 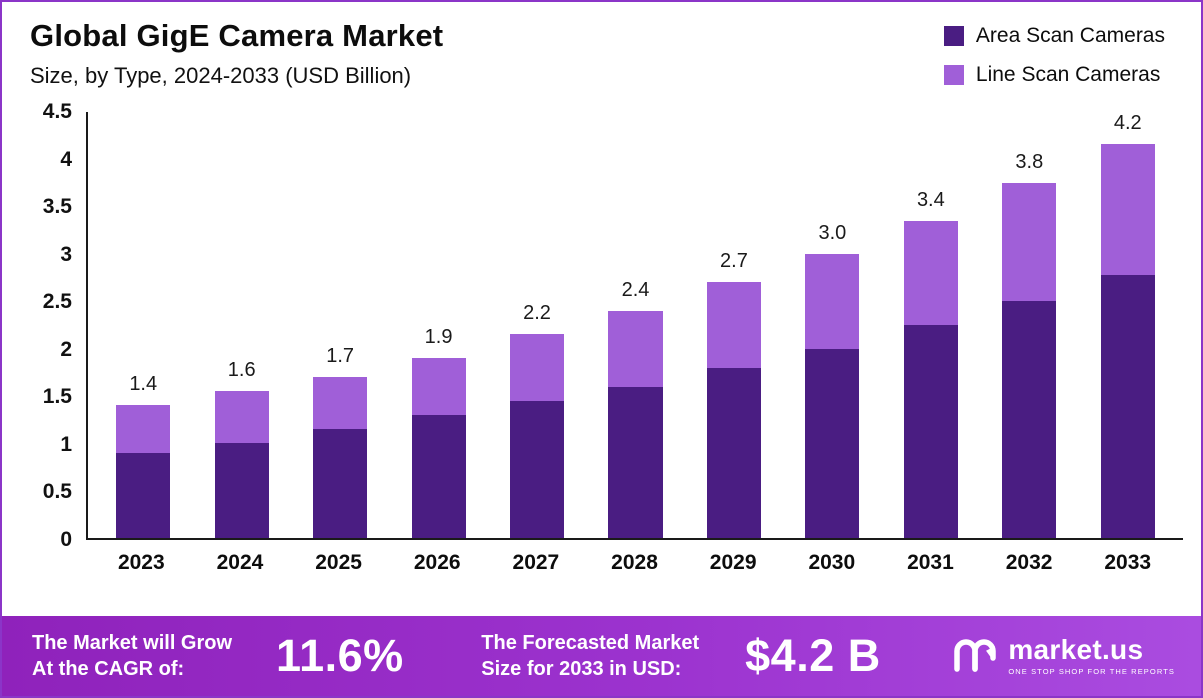 What do you see at coordinates (635, 289) in the screenshot?
I see `bar-total-label: 2.4` at bounding box center [635, 289].